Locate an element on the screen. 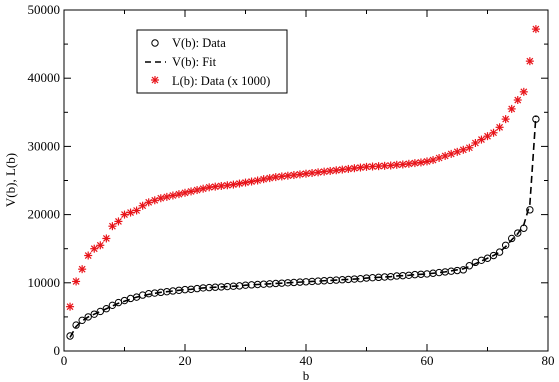  x-tick-label: 80 is located at coordinates (548, 360).